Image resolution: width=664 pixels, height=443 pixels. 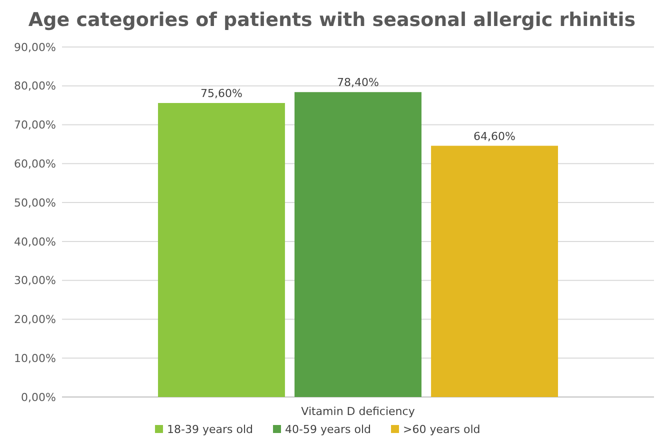 I want to click on data-label: 75,60%, so click(x=221, y=93).